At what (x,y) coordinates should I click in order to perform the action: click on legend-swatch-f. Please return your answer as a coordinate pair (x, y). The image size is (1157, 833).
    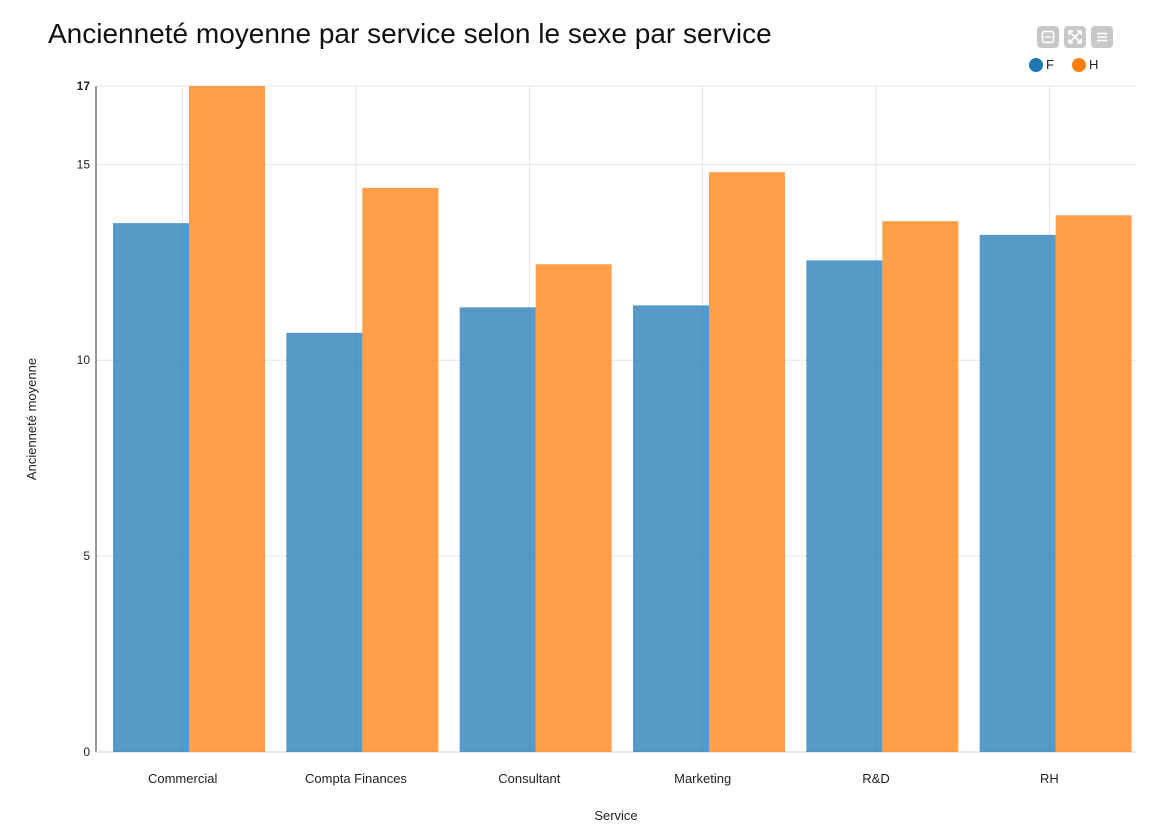
    Looking at the image, I should click on (1036, 64).